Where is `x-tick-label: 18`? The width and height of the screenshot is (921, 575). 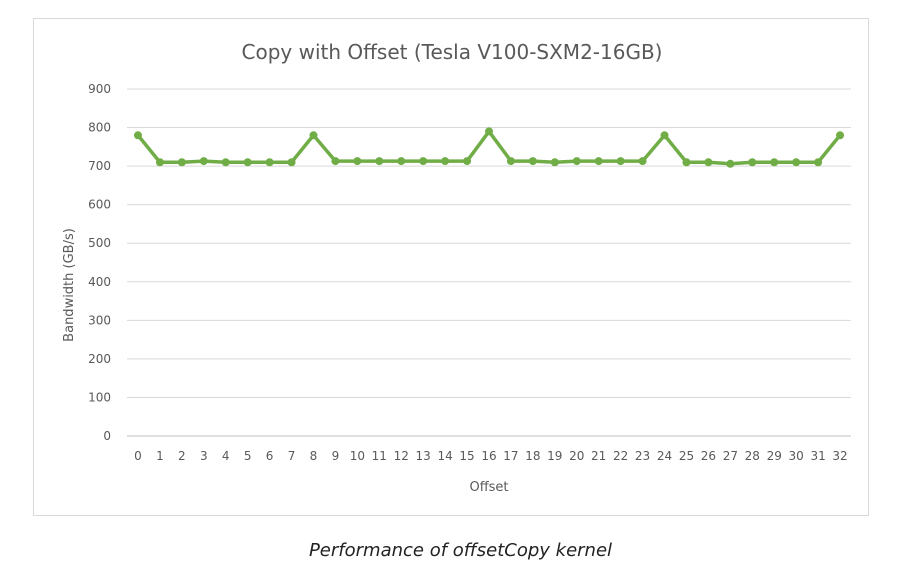 x-tick-label: 18 is located at coordinates (532, 456).